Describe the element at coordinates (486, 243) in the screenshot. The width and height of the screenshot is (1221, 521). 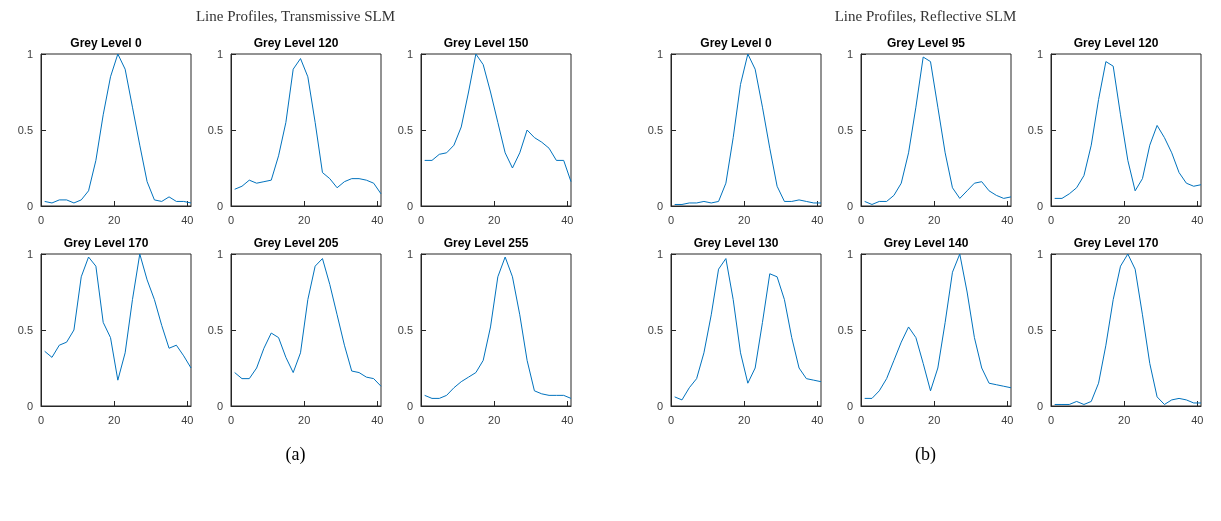
I see `chart-title: Grey Level 255` at that location.